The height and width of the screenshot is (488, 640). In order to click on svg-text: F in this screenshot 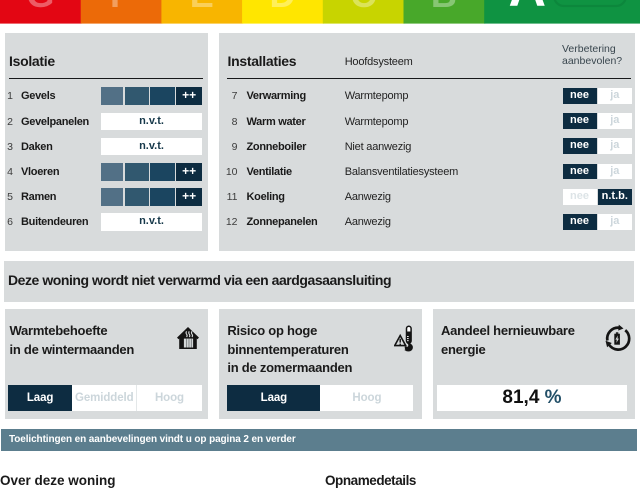, I will do `click(121, 7)`.